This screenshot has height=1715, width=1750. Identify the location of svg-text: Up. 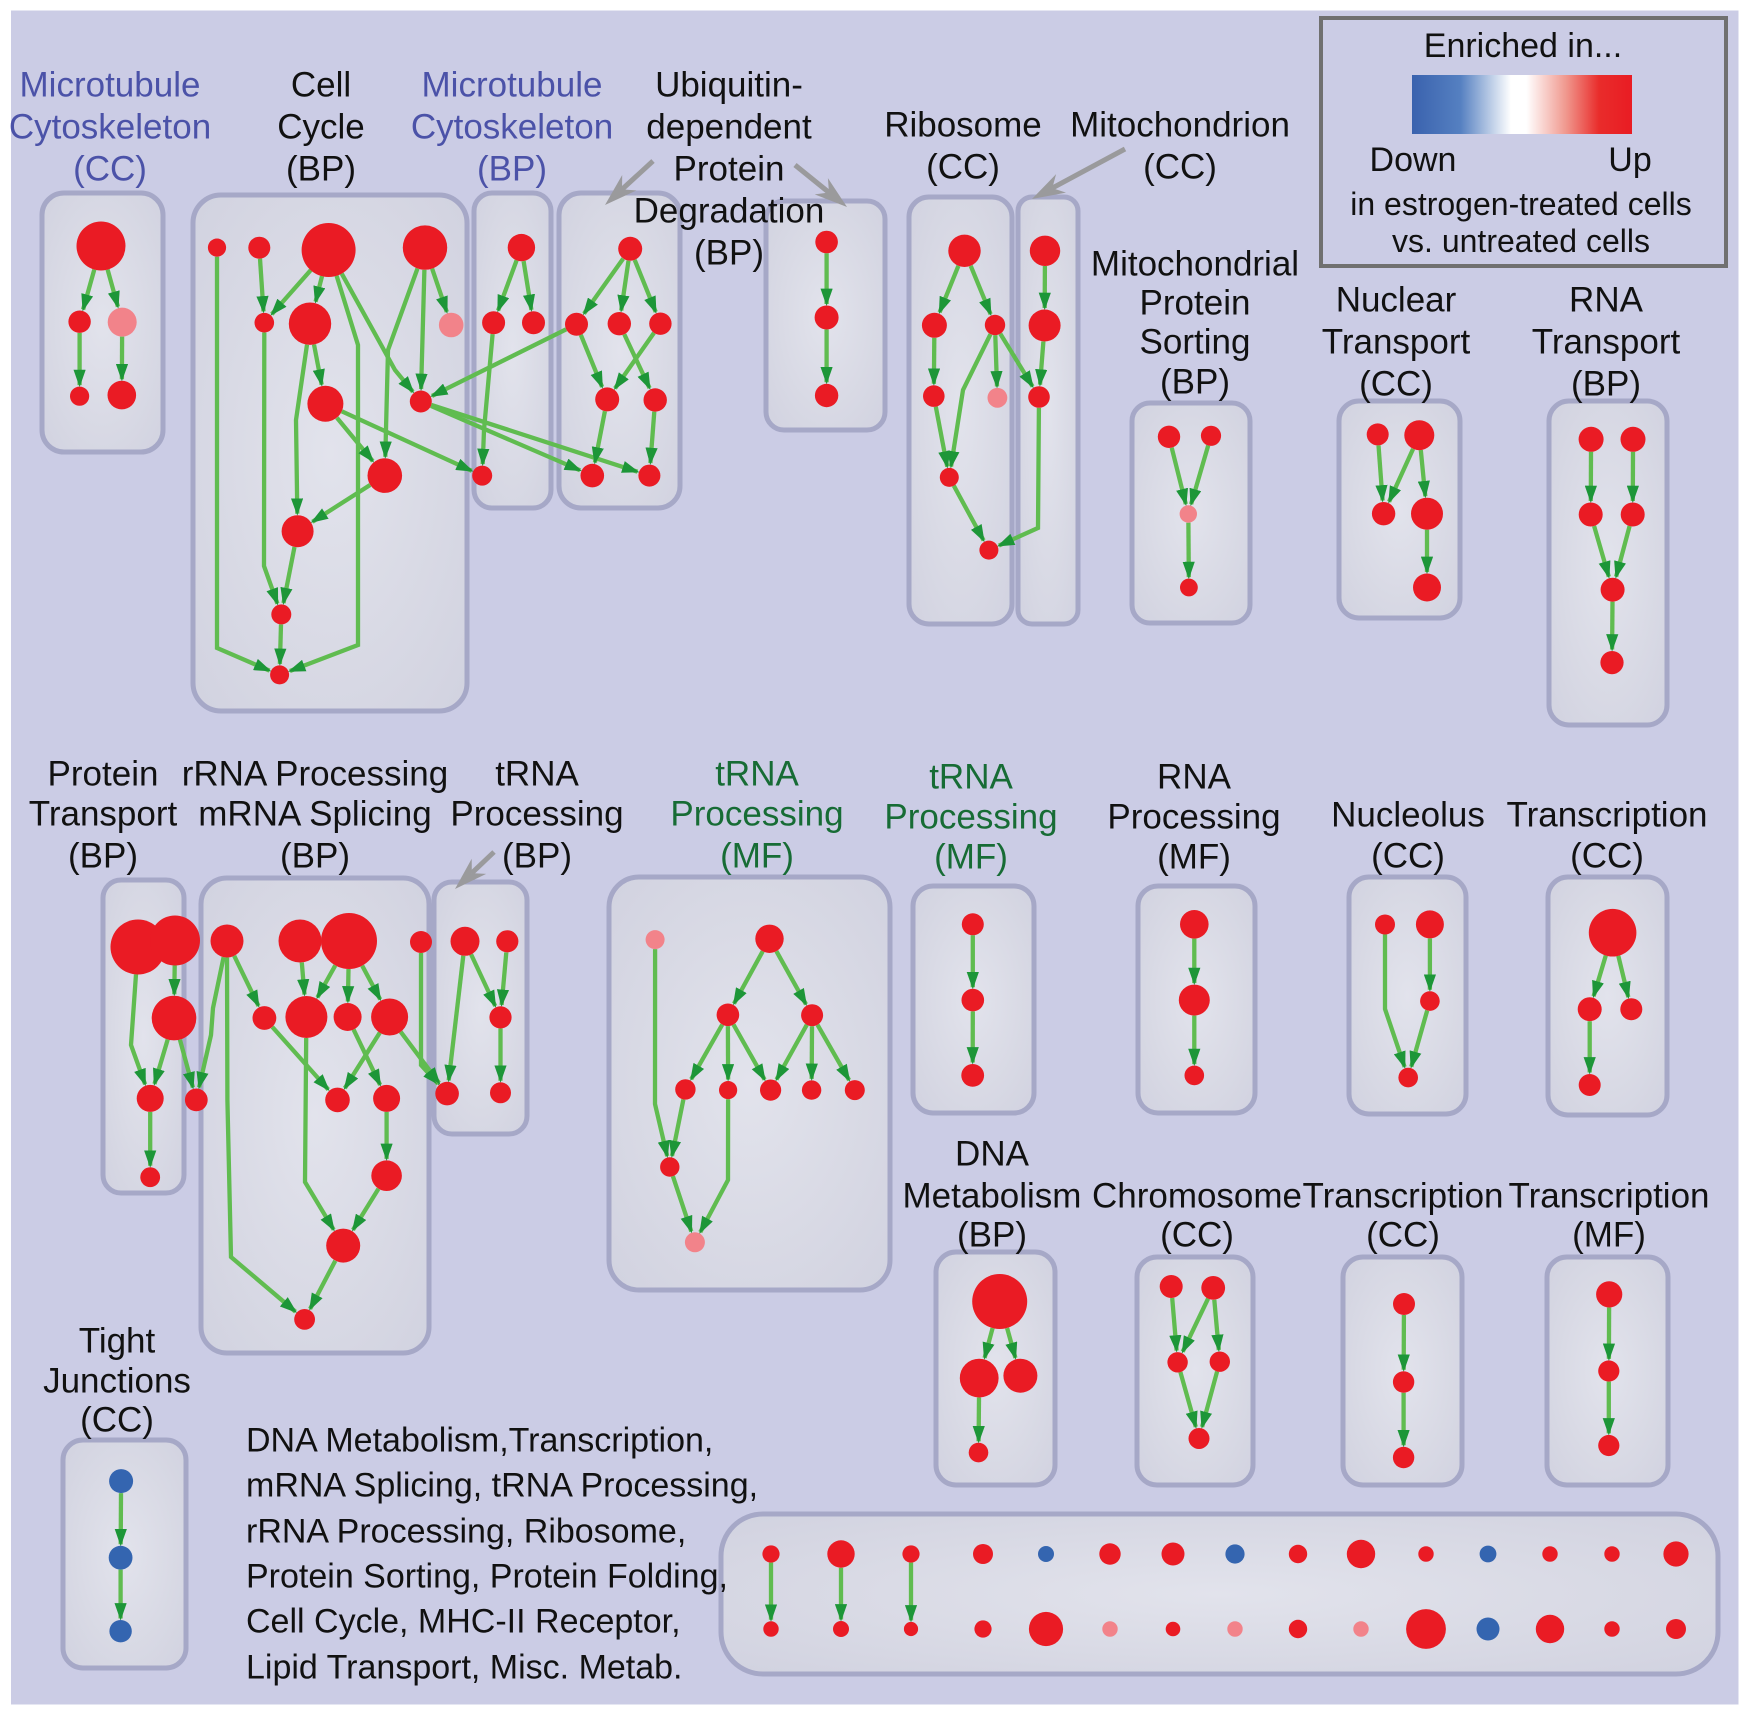
(1629, 160).